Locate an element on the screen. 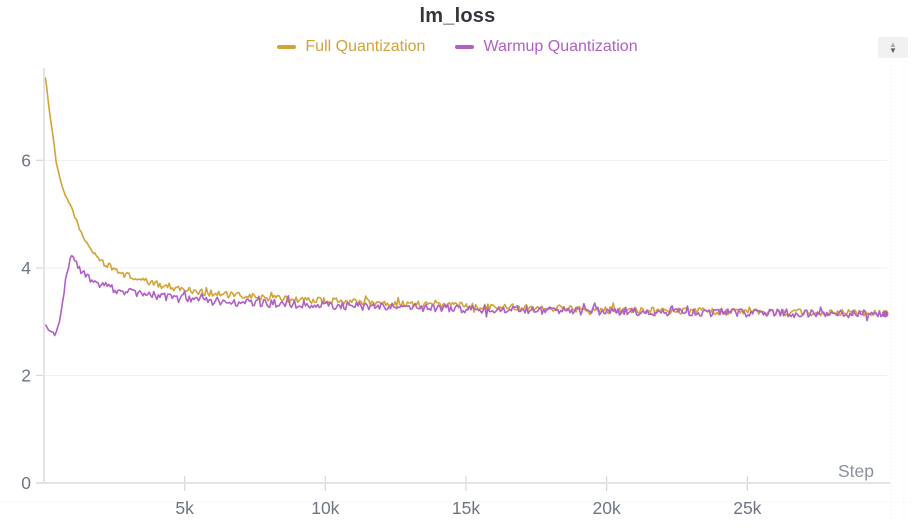  x-axis-title: Step is located at coordinates (856, 471).